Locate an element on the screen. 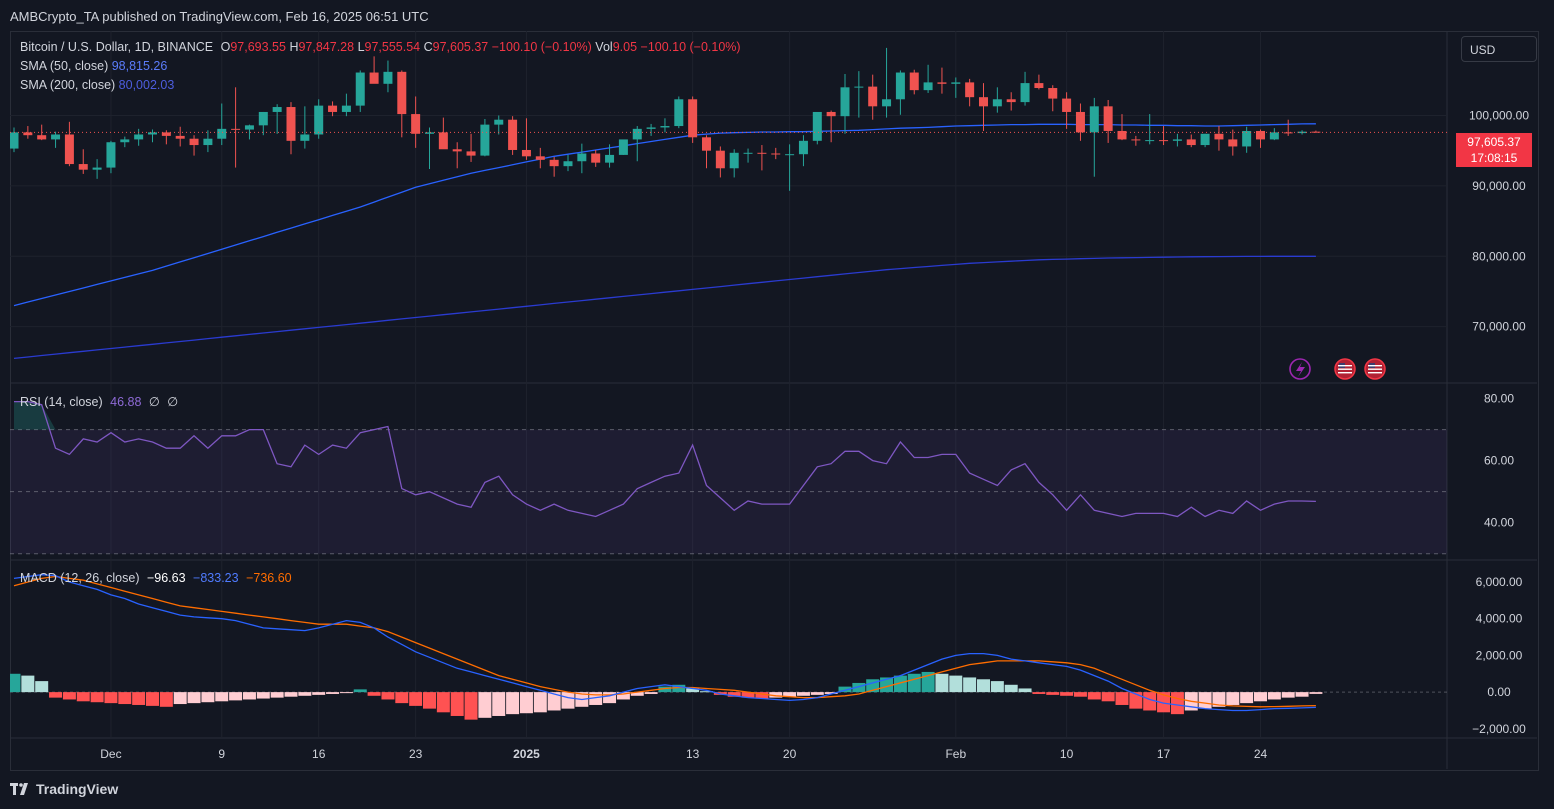 The width and height of the screenshot is (1554, 809). low-label: L is located at coordinates (361, 47).